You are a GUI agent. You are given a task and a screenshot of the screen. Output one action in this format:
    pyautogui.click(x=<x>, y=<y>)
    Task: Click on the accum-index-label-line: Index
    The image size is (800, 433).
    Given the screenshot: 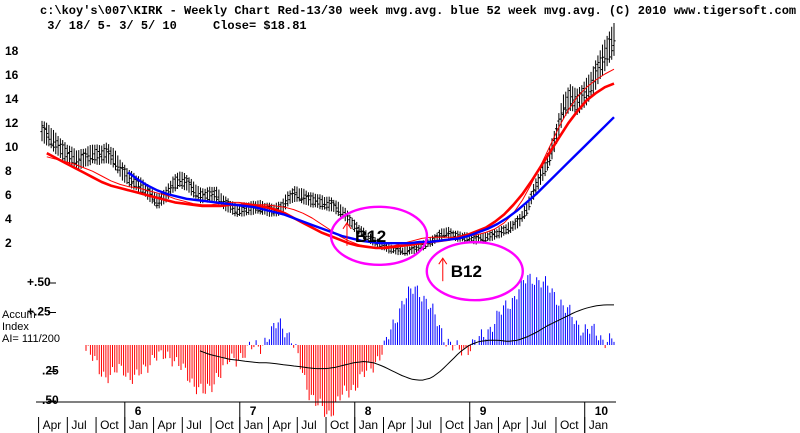 What is the action you would take?
    pyautogui.click(x=15, y=327)
    